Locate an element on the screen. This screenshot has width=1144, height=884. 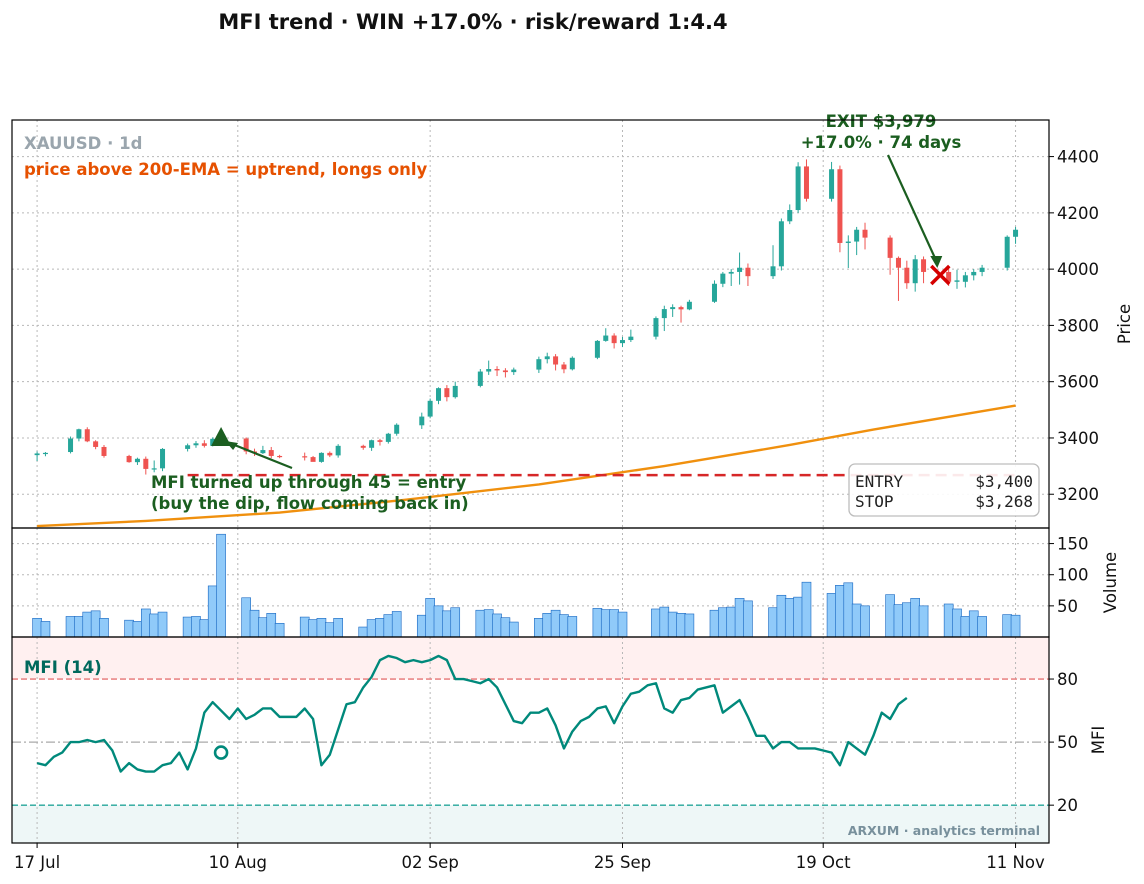
mfi-label: MFI (14) is located at coordinates (63, 667).